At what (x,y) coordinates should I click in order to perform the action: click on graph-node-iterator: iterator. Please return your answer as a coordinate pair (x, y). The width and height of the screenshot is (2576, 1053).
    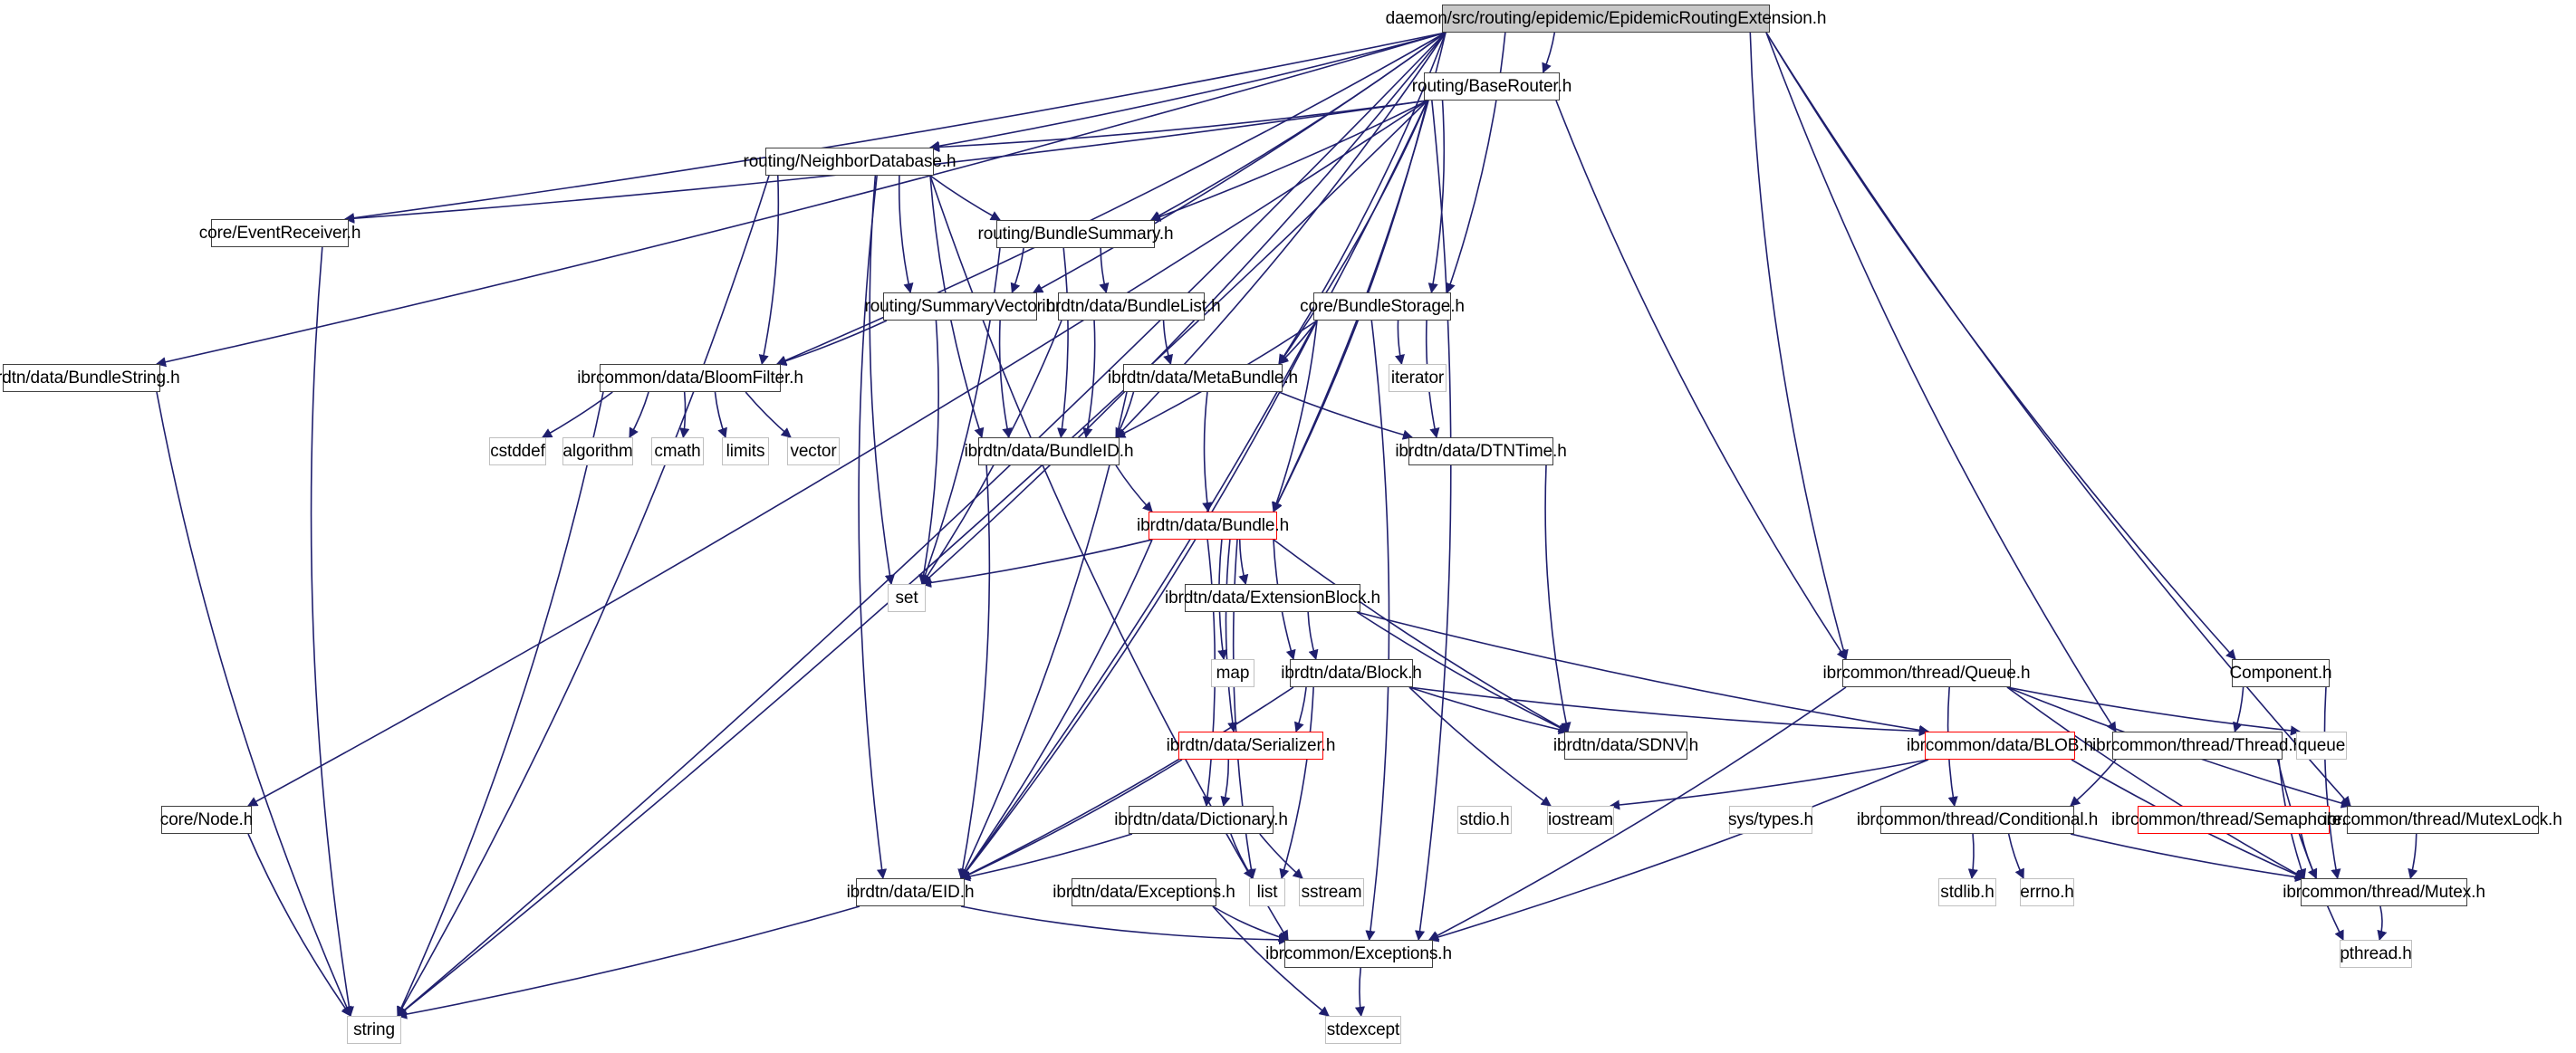
    Looking at the image, I should click on (1418, 378).